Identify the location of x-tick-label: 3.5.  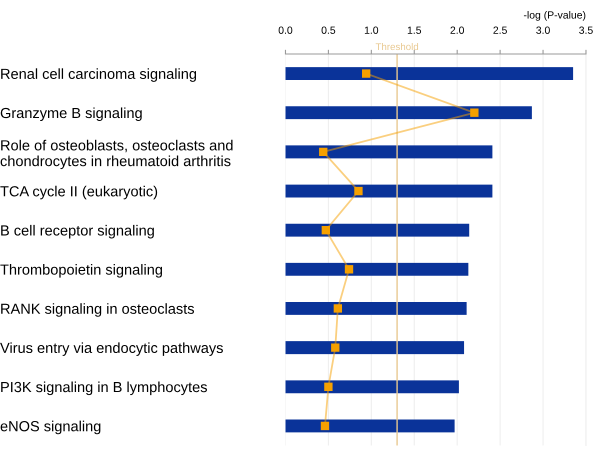
(586, 30).